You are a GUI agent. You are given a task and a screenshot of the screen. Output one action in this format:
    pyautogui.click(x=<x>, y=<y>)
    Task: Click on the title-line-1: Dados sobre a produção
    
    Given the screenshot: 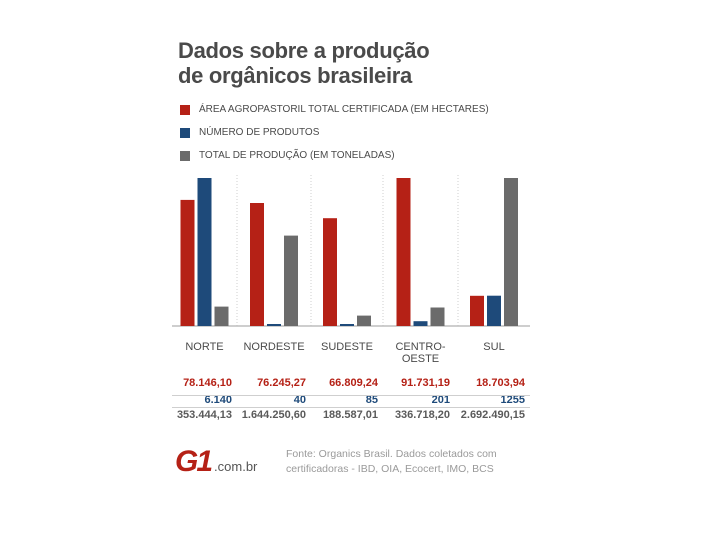 What is the action you would take?
    pyautogui.click(x=304, y=50)
    